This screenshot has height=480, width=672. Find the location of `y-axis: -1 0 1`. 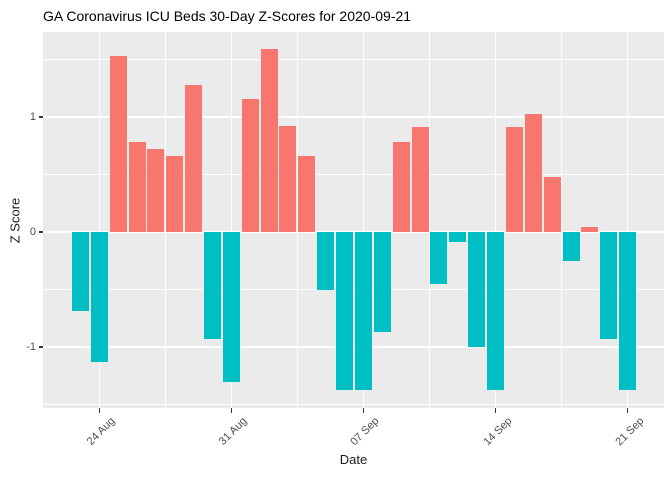

y-axis: -1 0 1 is located at coordinates (21, 220).